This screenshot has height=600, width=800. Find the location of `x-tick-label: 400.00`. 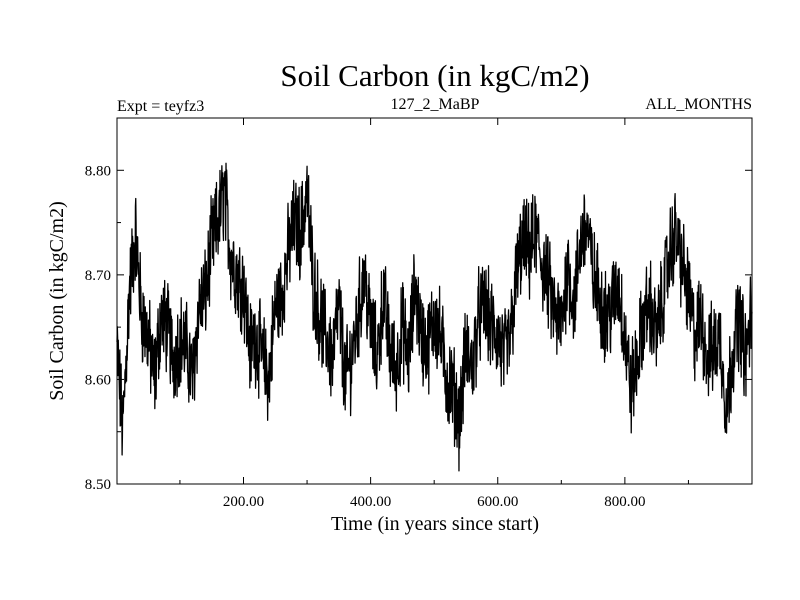

x-tick-label: 400.00 is located at coordinates (370, 502).